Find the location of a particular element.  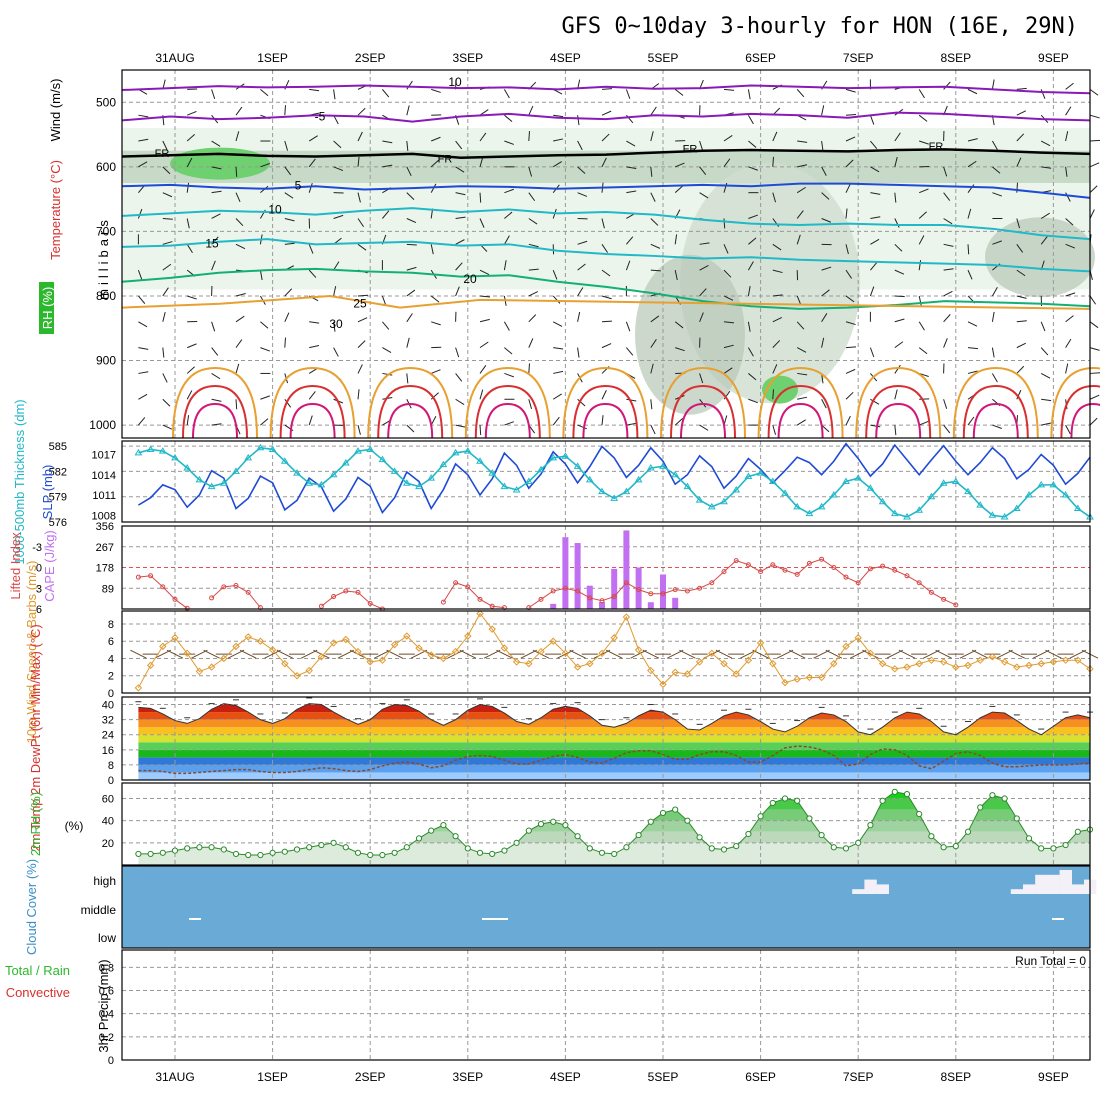

pressure-tick-label: 500 is located at coordinates (106, 102).